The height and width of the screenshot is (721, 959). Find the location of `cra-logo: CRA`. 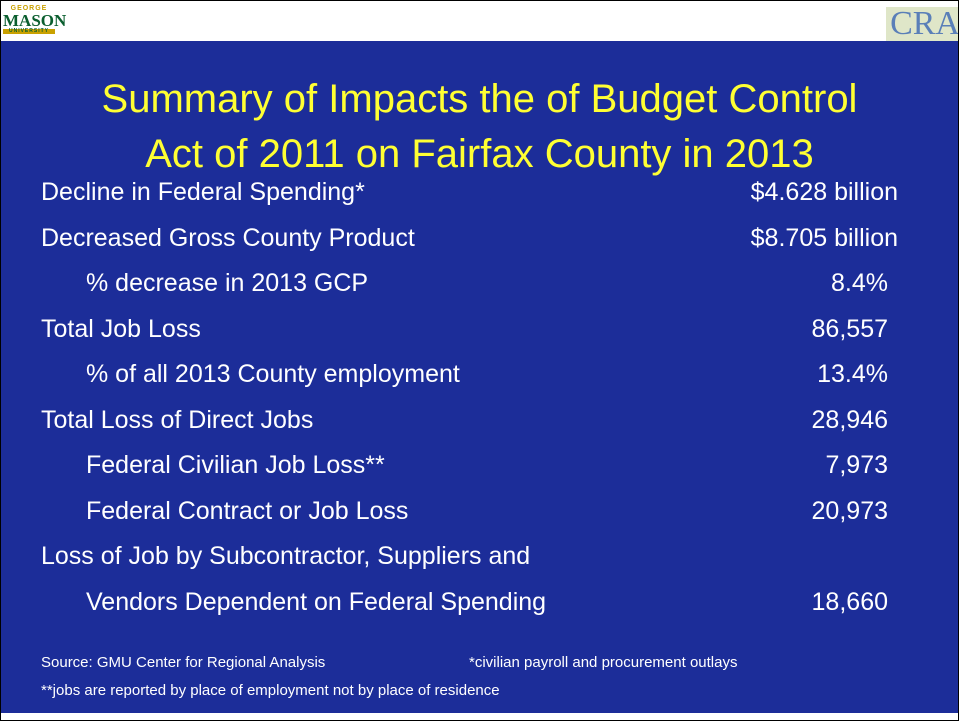

cra-logo: CRA is located at coordinates (922, 24).